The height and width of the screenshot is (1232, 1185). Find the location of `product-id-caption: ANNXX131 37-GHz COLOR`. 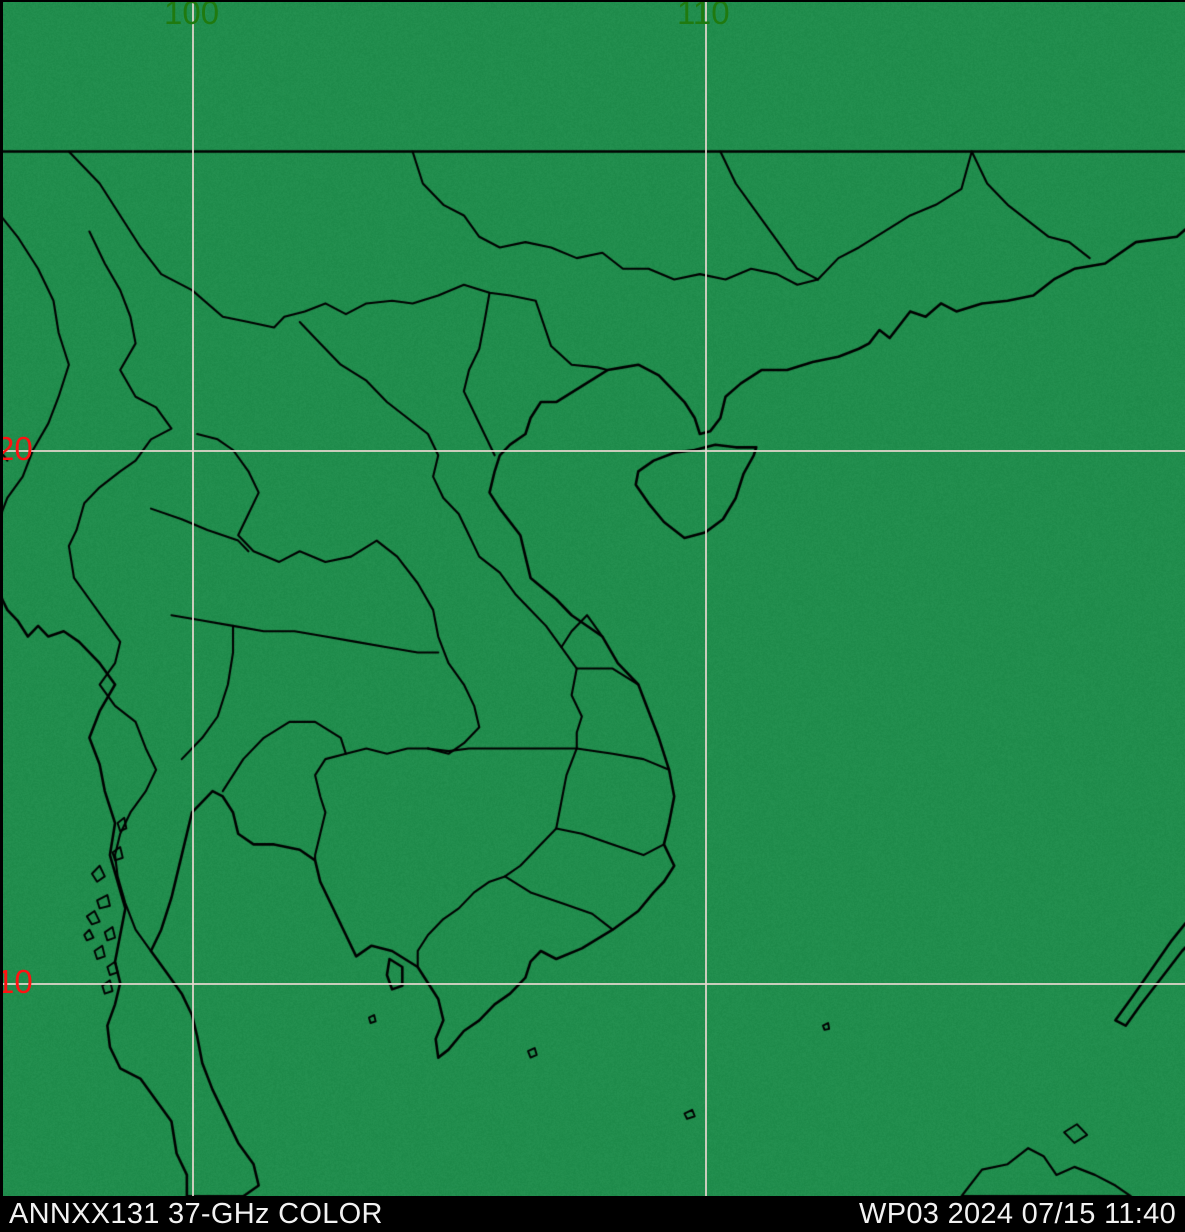

product-id-caption: ANNXX131 37-GHz COLOR is located at coordinates (196, 1213).